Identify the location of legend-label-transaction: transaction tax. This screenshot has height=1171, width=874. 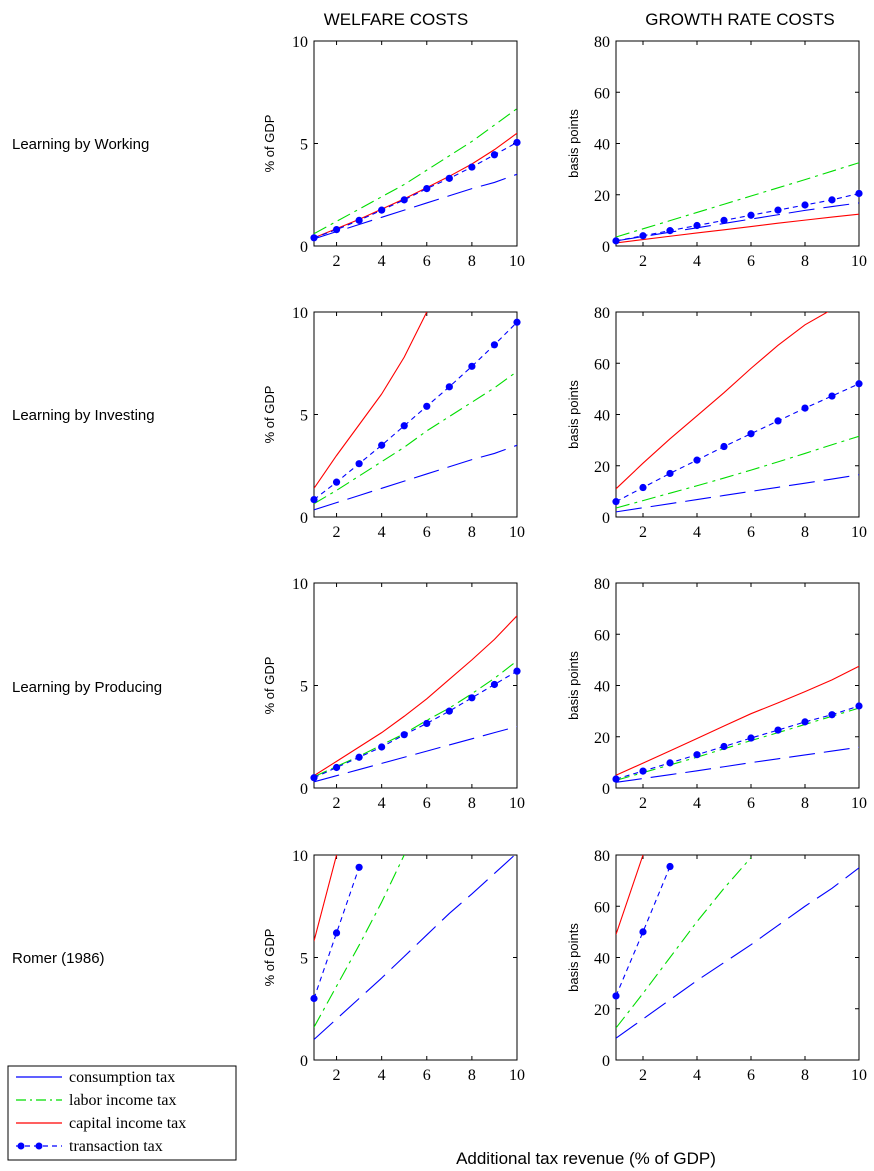
(116, 1146).